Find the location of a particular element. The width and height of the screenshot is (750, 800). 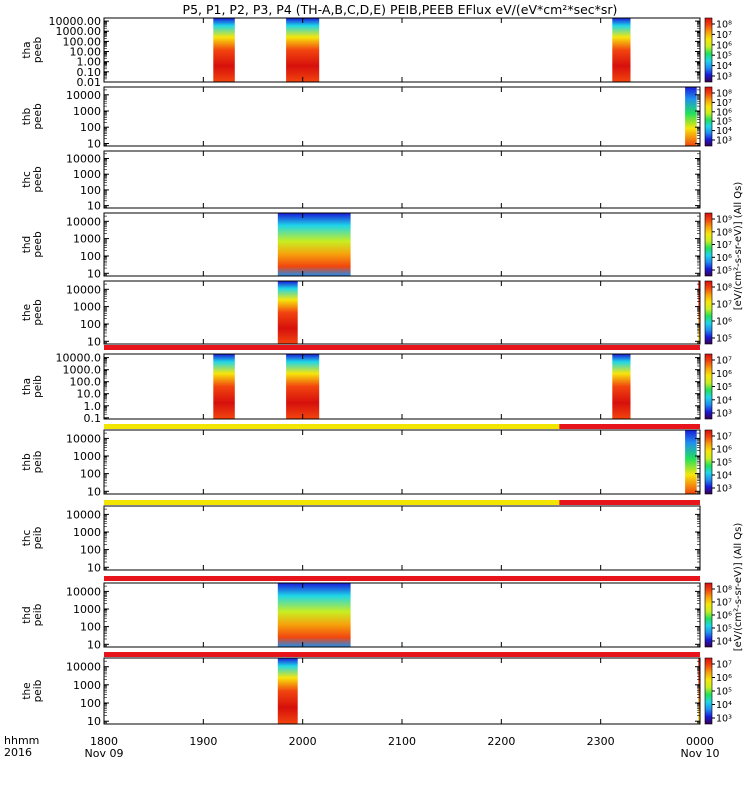

x-tick-label: 0000 is located at coordinates (700, 741).